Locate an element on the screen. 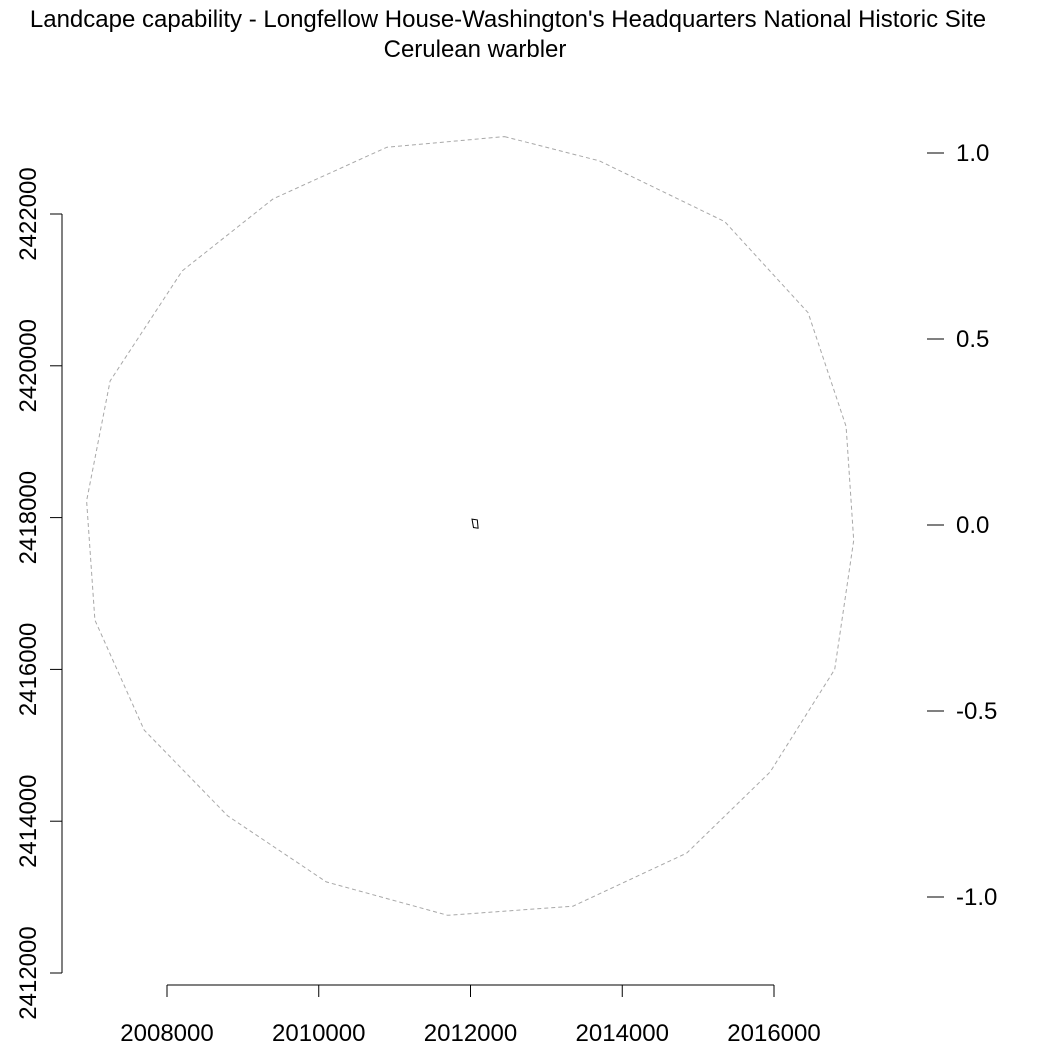 The height and width of the screenshot is (1050, 1050). x-tick-label: 2016000 is located at coordinates (773, 1033).